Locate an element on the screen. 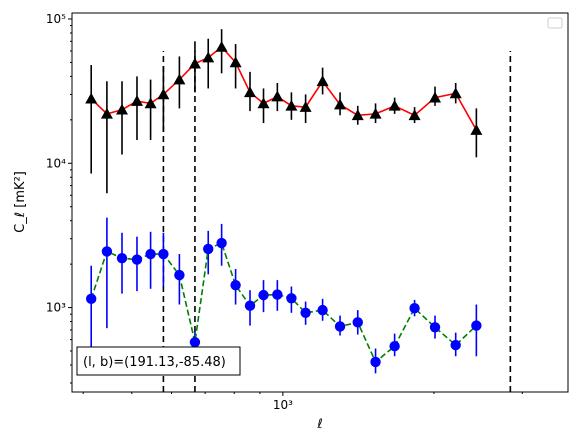 Image resolution: width=580 pixels, height=441 pixels. x-tick-label: 10³ is located at coordinates (283, 405).